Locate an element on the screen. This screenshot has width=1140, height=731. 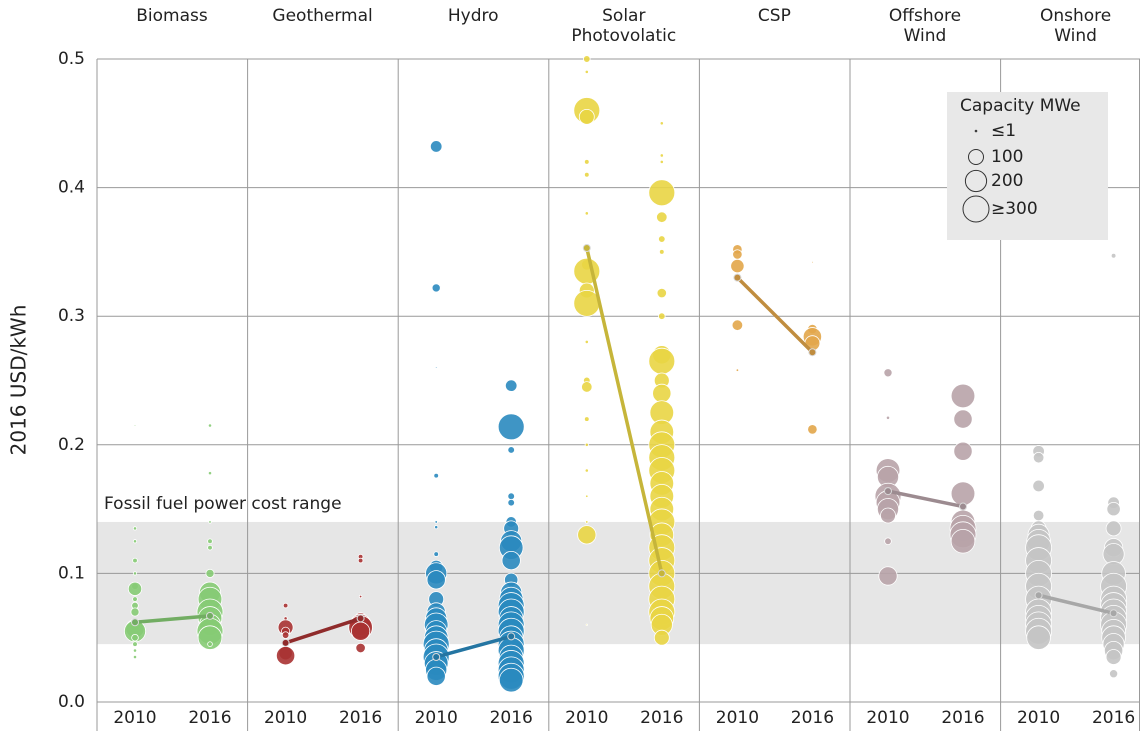
y-tick-label: 0.0 is located at coordinates (71, 702).